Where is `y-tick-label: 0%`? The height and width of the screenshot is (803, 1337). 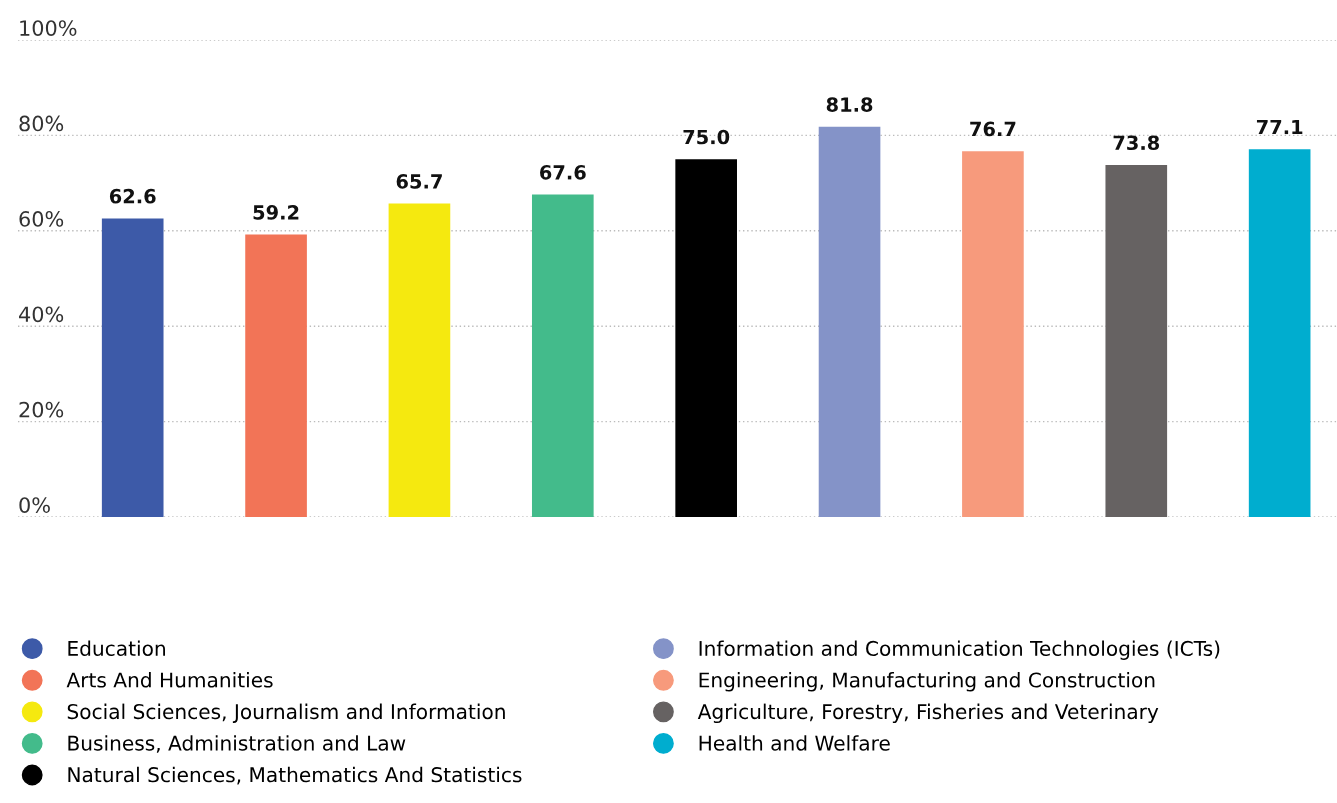 y-tick-label: 0% is located at coordinates (34, 505).